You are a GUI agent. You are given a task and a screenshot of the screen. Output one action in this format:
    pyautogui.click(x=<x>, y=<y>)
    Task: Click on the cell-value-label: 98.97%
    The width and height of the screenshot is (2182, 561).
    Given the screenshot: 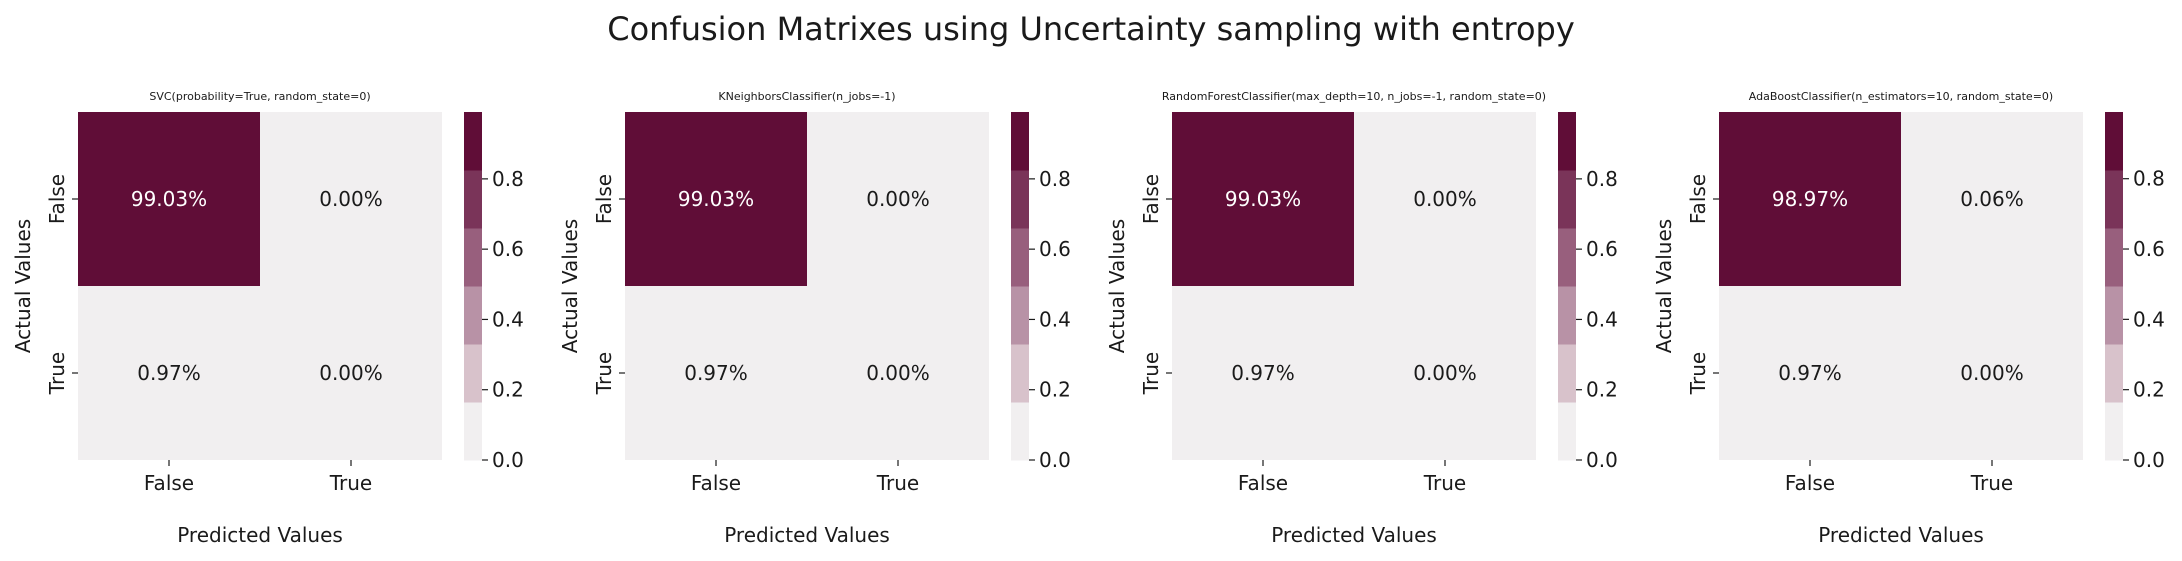 What is the action you would take?
    pyautogui.click(x=1810, y=199)
    